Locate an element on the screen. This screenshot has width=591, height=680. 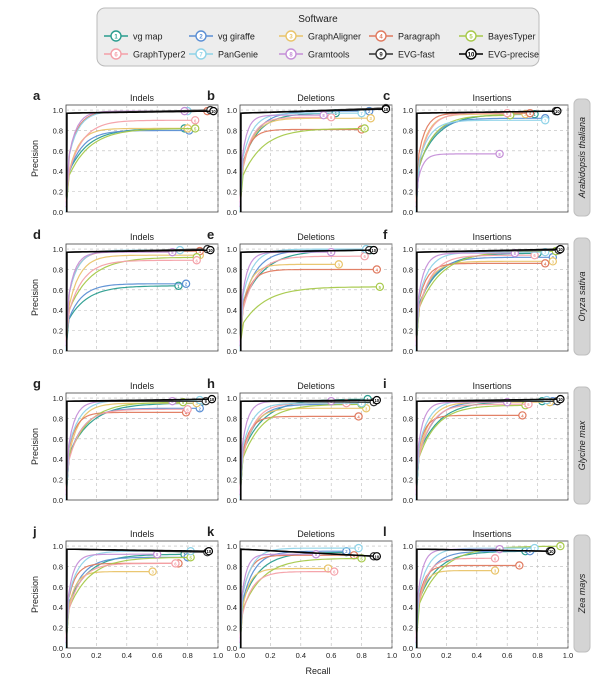
legend-item-label: Gramtools is located at coordinates (329, 55).